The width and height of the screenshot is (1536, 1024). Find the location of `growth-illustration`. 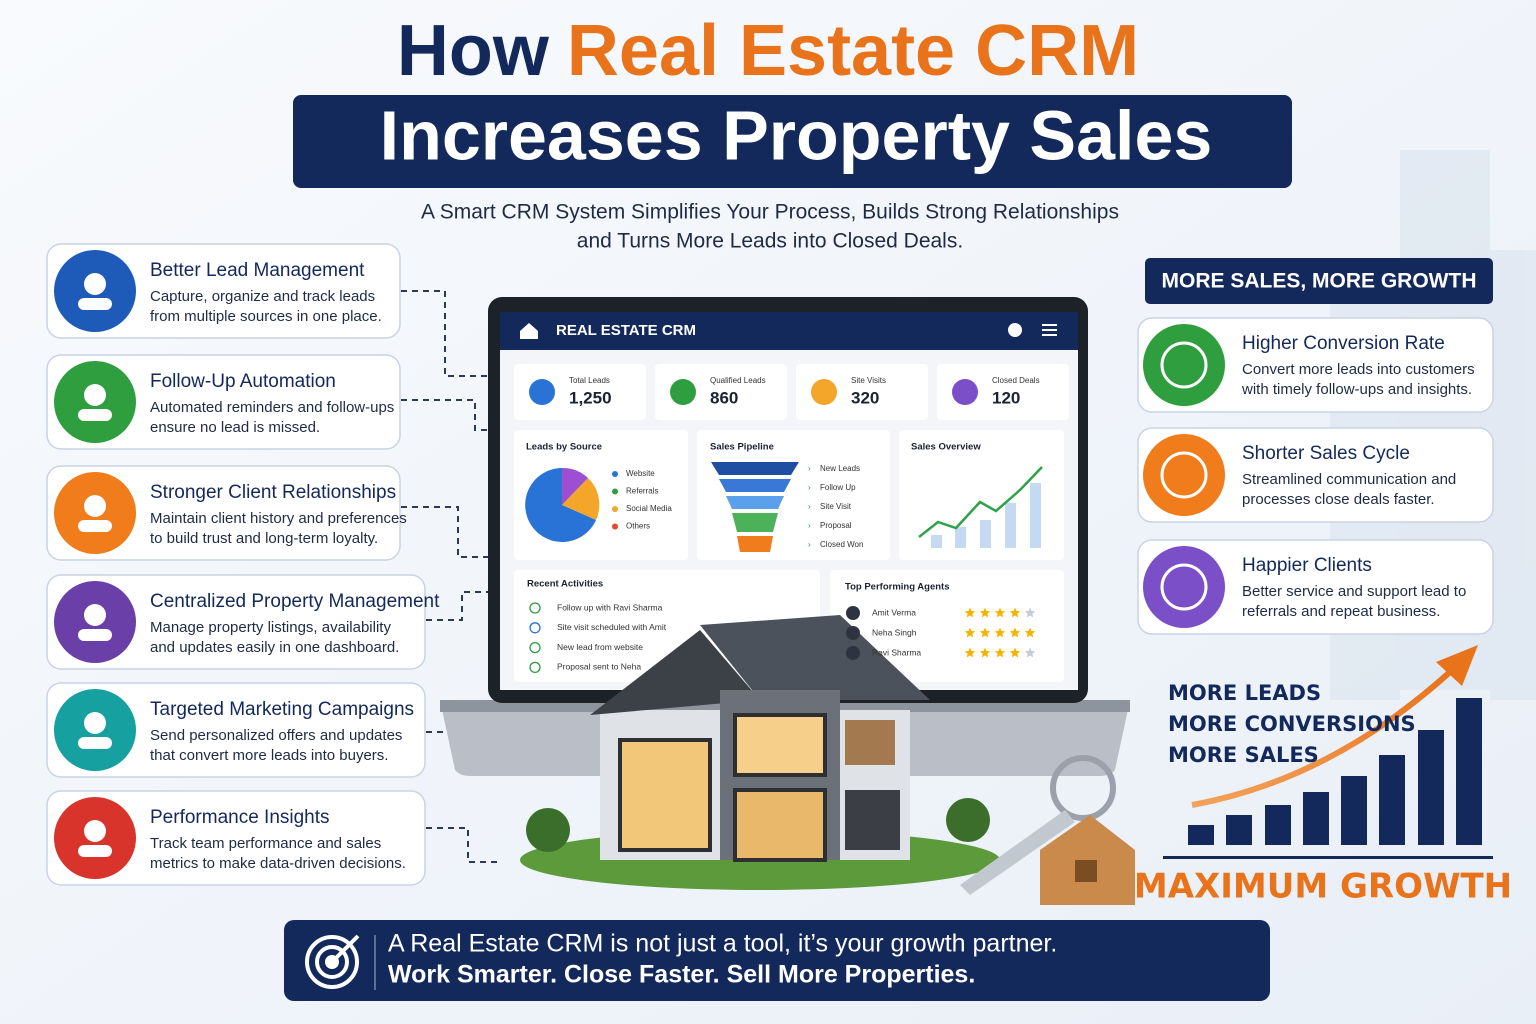

growth-illustration is located at coordinates (1328, 752).